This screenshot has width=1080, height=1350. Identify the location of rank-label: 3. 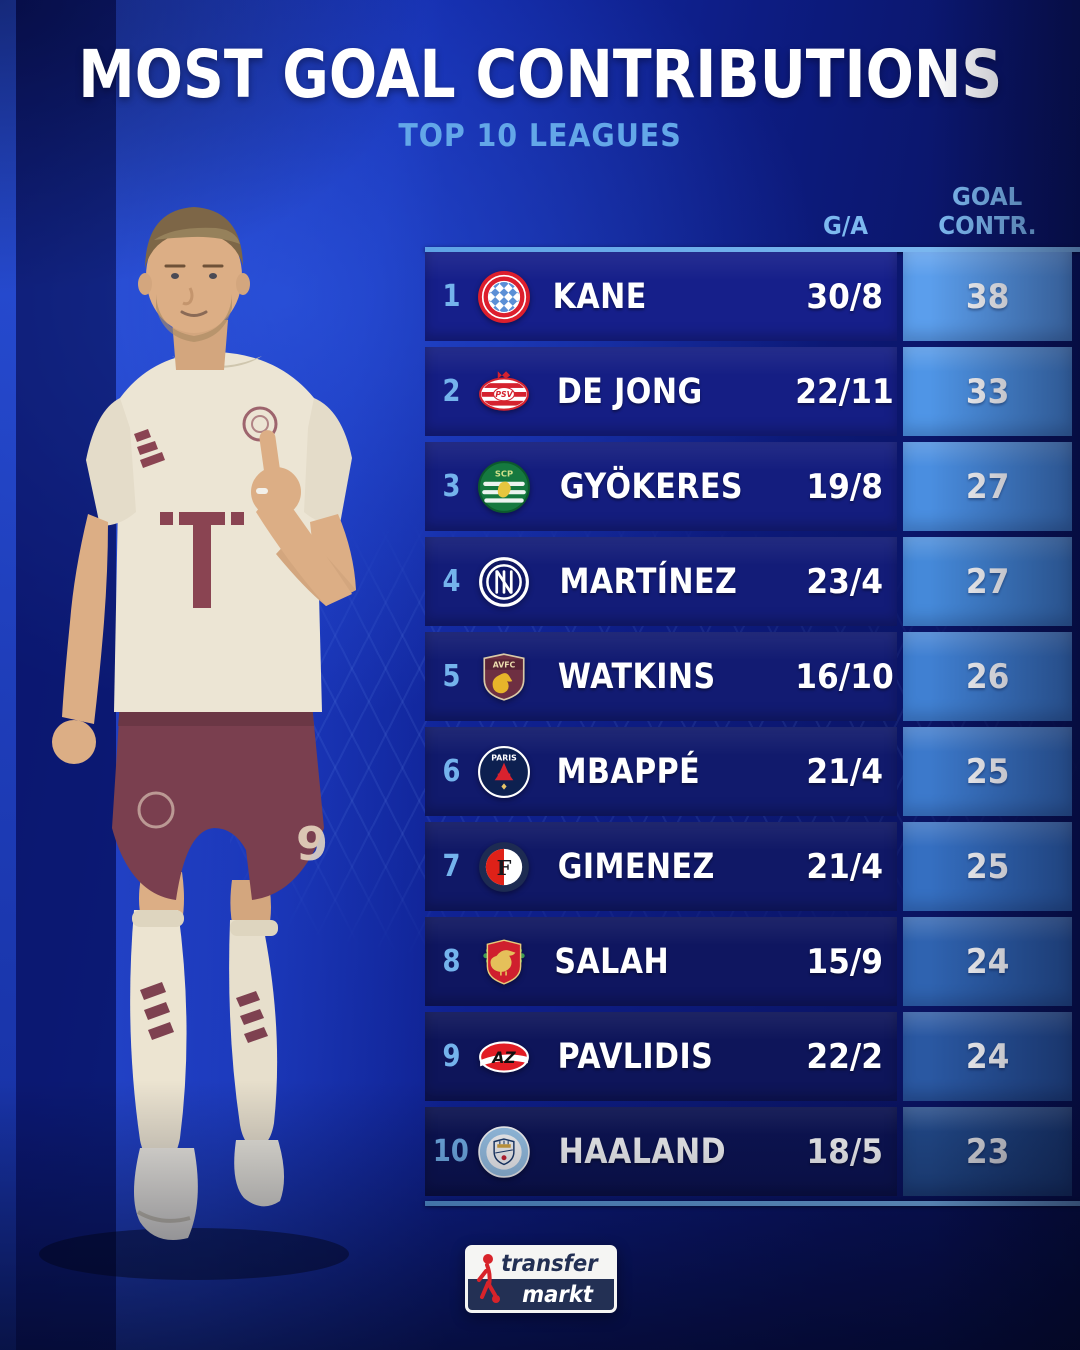
(451, 486).